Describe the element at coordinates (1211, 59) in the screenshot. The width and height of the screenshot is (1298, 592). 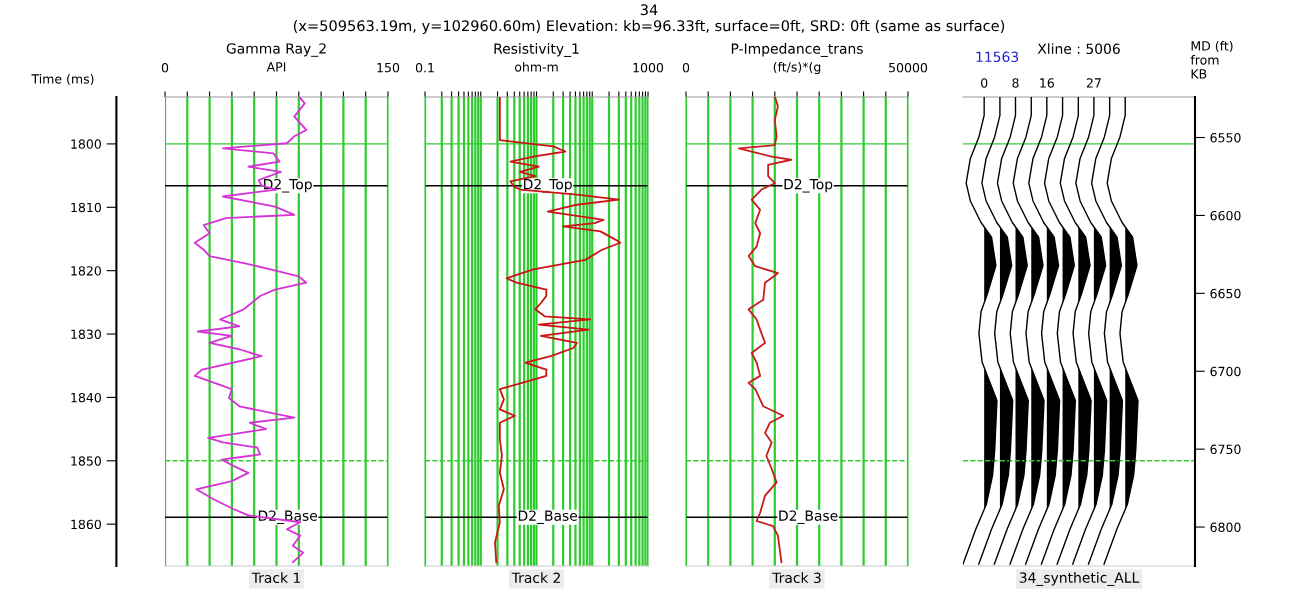
I see `y2-axis-title: MD (ft) from KB` at that location.